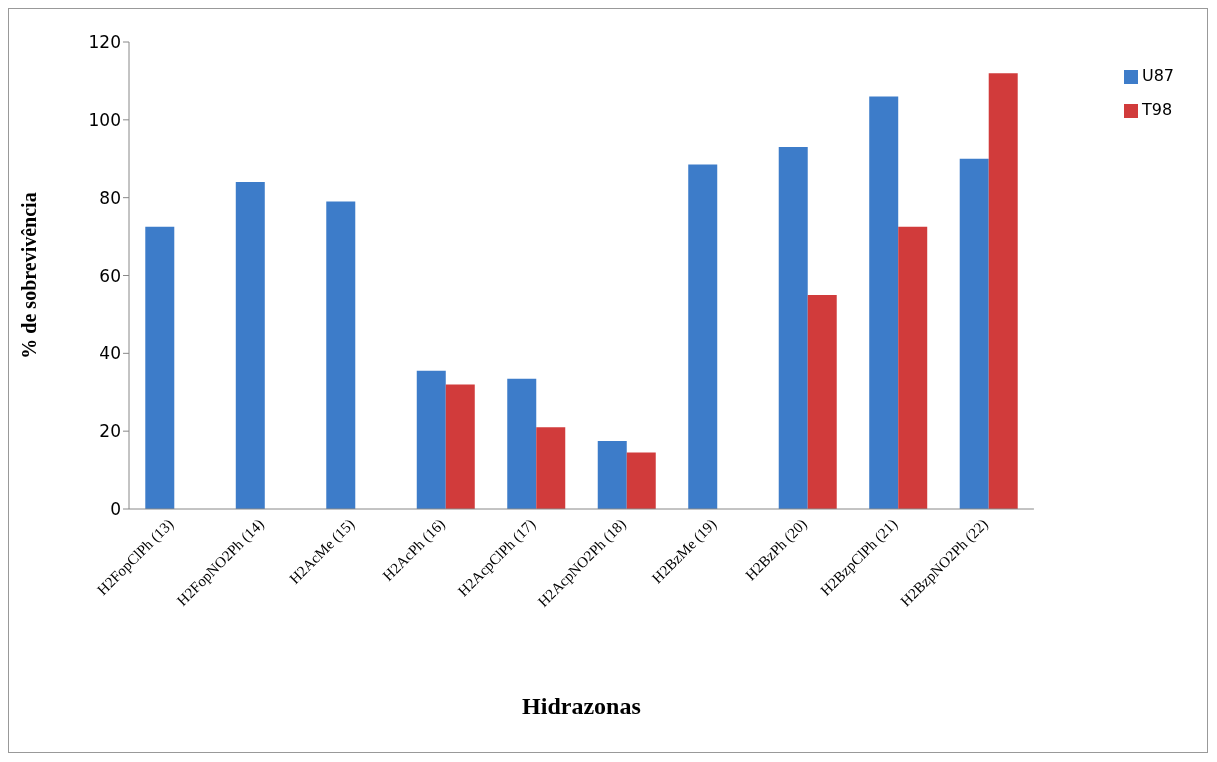  I want to click on y-tick-label: 40, so click(110, 353).